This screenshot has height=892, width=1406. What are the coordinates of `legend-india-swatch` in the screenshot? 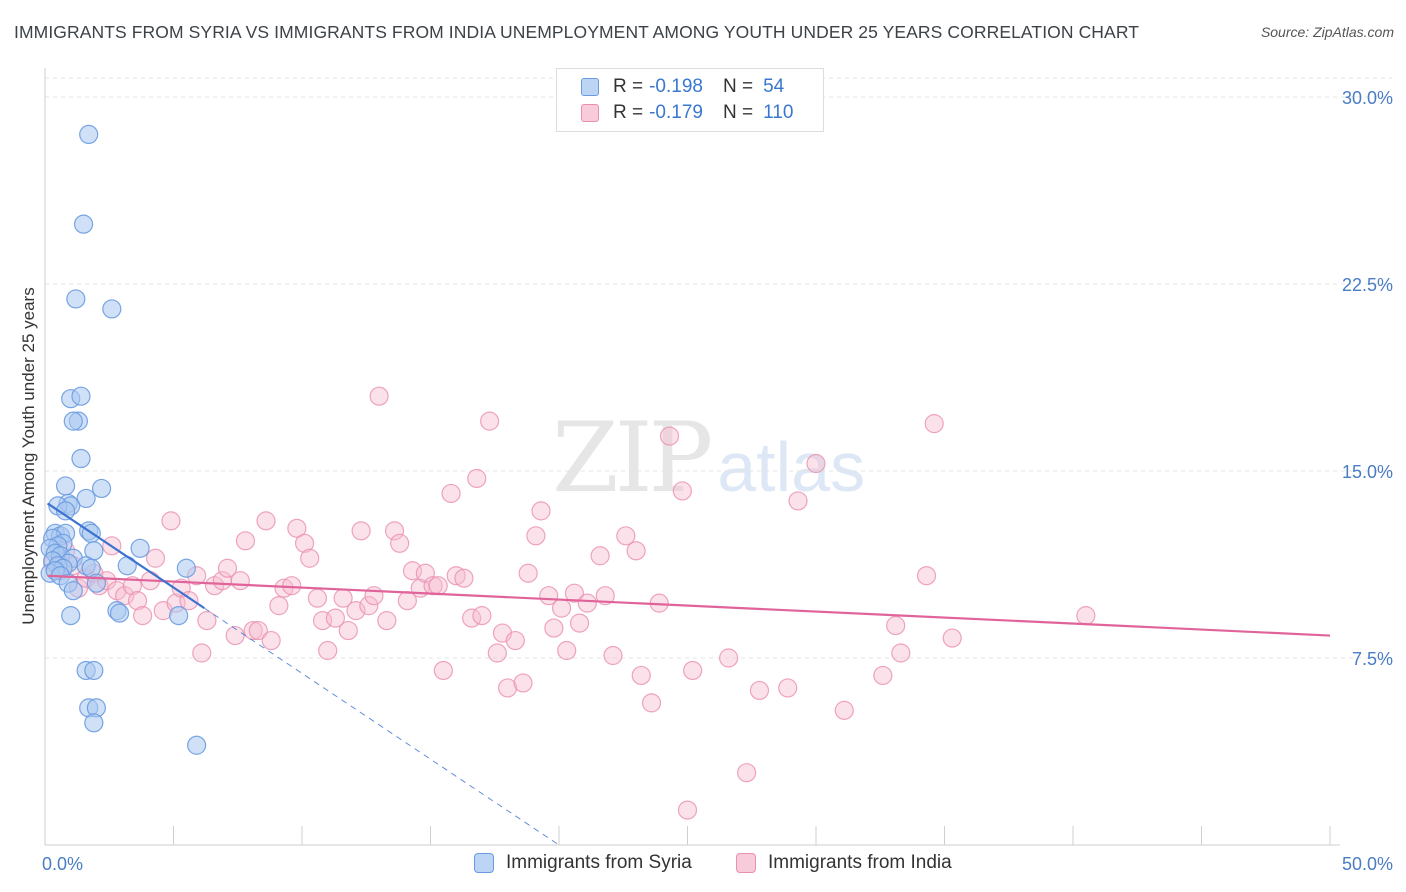 It's located at (746, 863).